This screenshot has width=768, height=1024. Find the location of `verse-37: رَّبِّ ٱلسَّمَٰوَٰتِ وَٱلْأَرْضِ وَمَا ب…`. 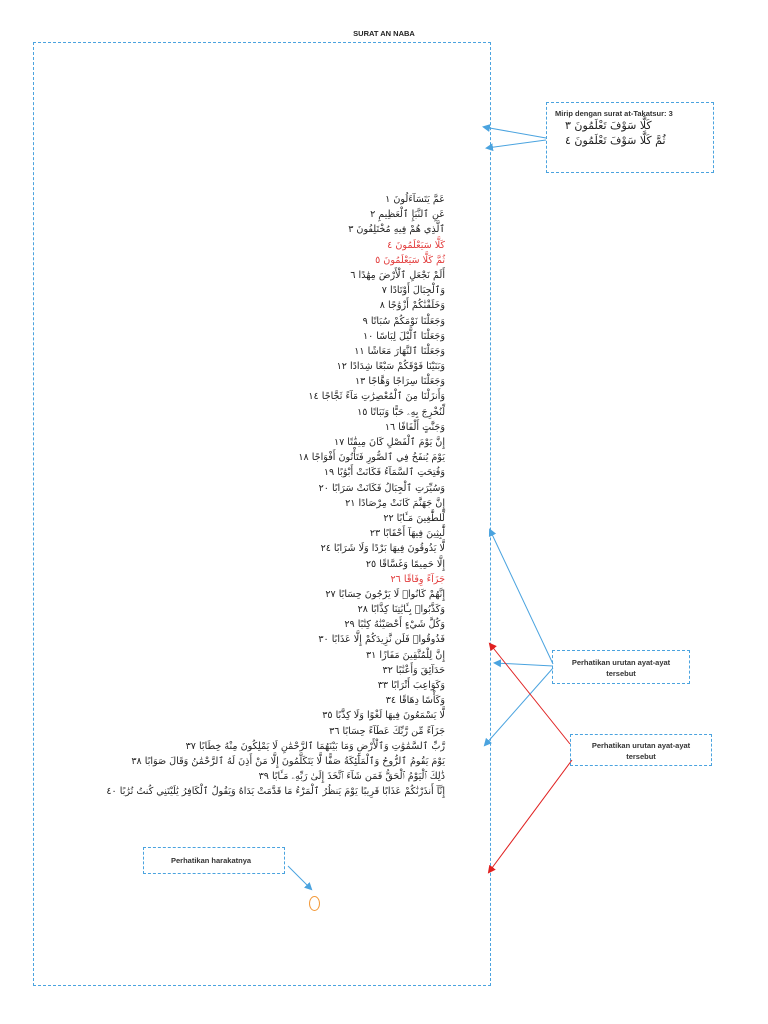

verse-37: رَّبِّ ٱلسَّمَٰوَٰتِ وَٱلْأَرْضِ وَمَا ب… is located at coordinates (315, 746).